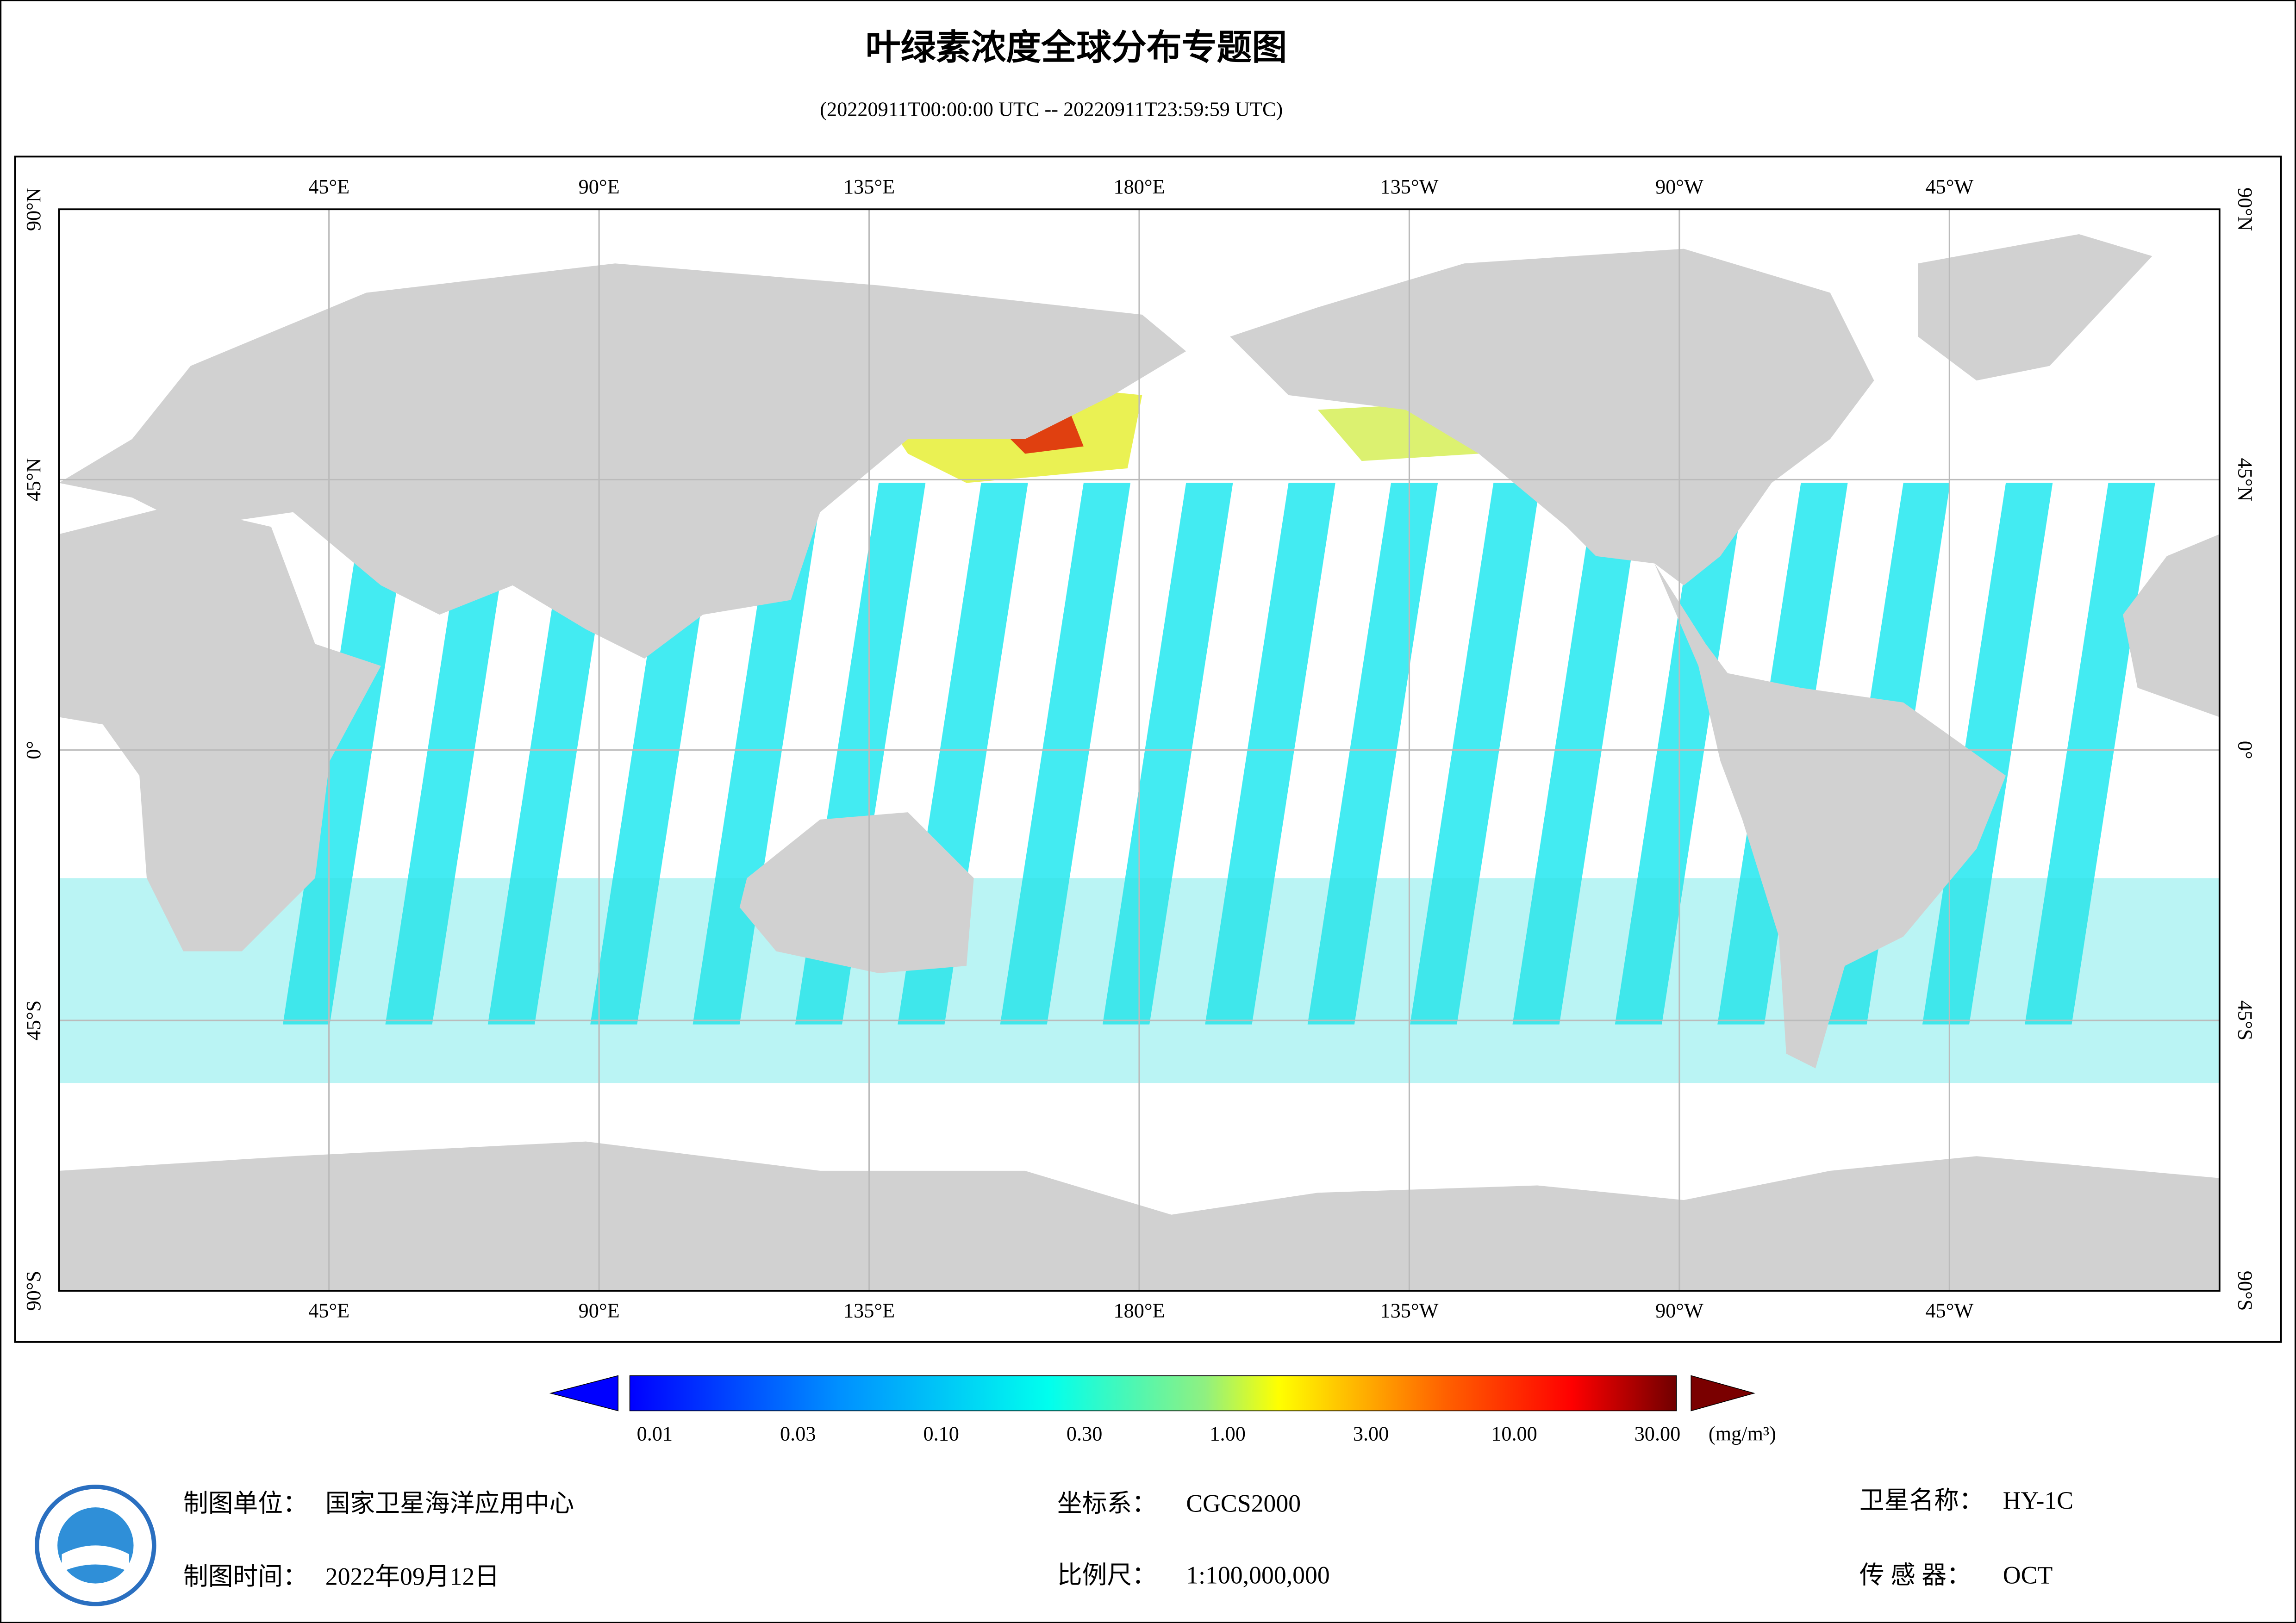 The width and height of the screenshot is (2296, 1623). What do you see at coordinates (1830, 816) in the screenshot?
I see `land-south-america` at bounding box center [1830, 816].